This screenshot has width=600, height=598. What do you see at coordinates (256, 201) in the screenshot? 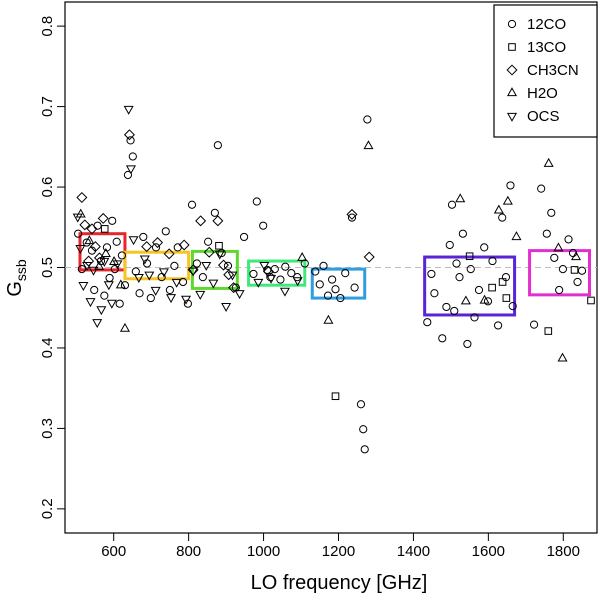
I see `12co-point-44` at bounding box center [256, 201].